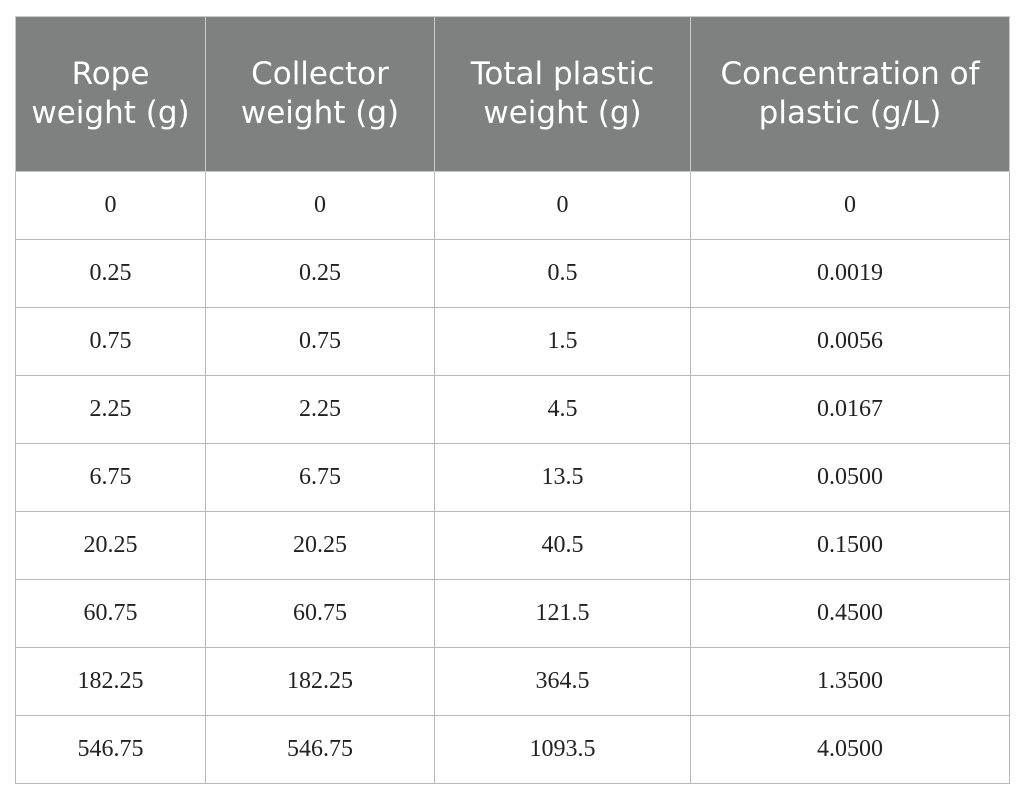 This screenshot has width=1025, height=802. What do you see at coordinates (562, 409) in the screenshot?
I see `table-cell: 4.5` at bounding box center [562, 409].